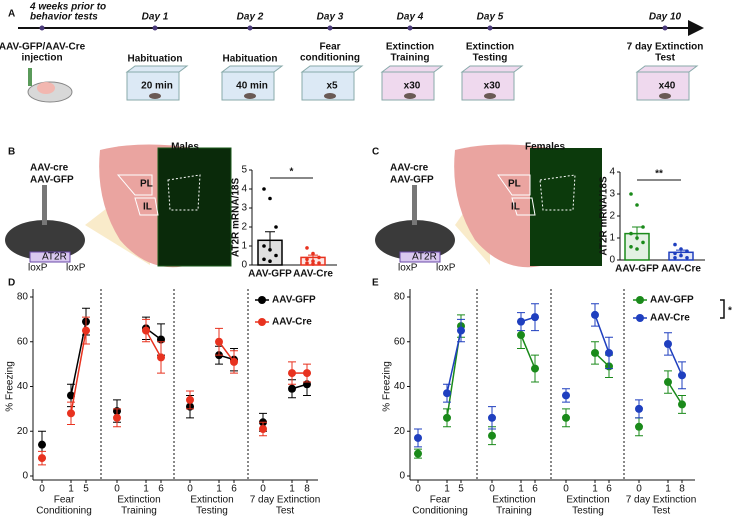  Describe the element at coordinates (64, 500) in the screenshot. I see `group-label: Fear` at that location.